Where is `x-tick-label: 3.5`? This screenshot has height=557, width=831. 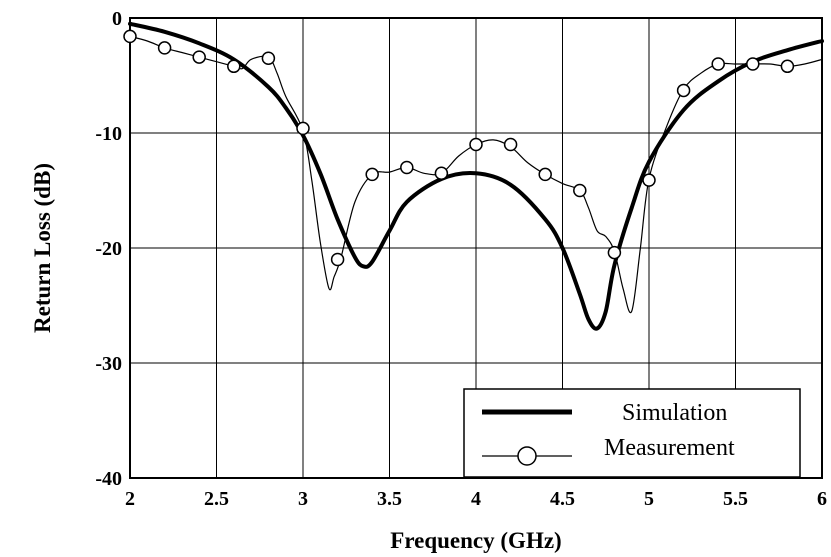 x-tick-label: 3.5 is located at coordinates (389, 499).